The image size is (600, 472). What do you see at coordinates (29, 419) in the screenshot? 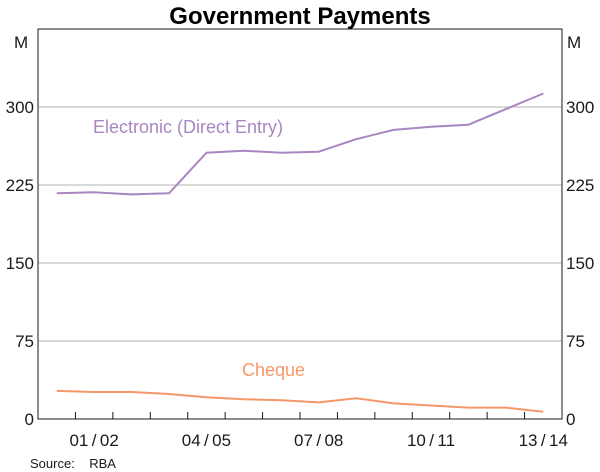
I see `y-tick-label-left: 0` at bounding box center [29, 419].